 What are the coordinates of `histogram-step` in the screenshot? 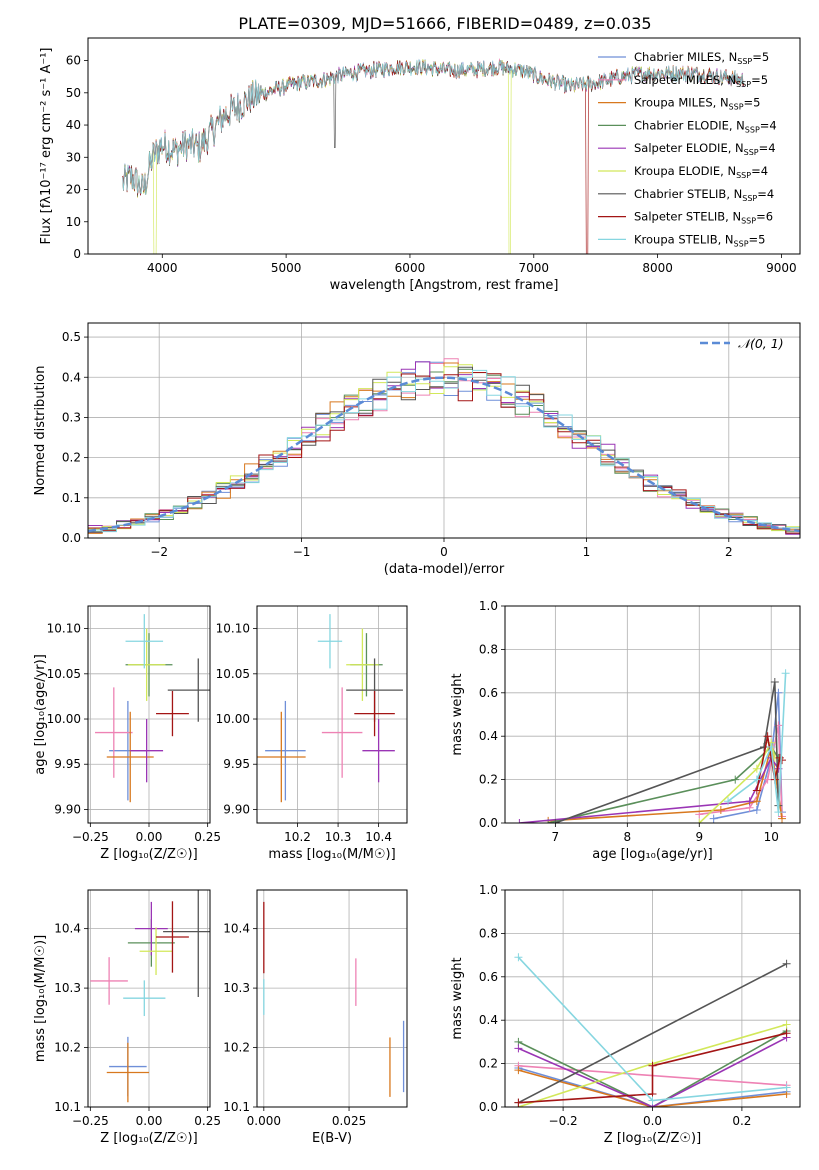 It's located at (444, 453).